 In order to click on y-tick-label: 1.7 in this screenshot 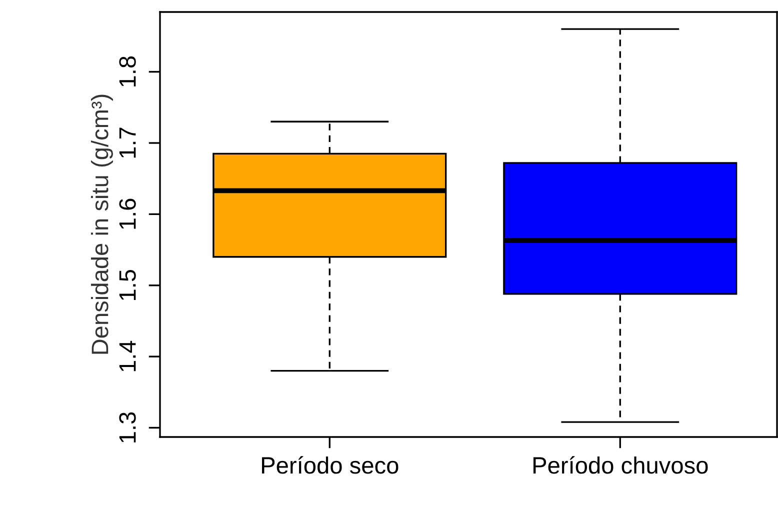, I will do `click(127, 143)`.